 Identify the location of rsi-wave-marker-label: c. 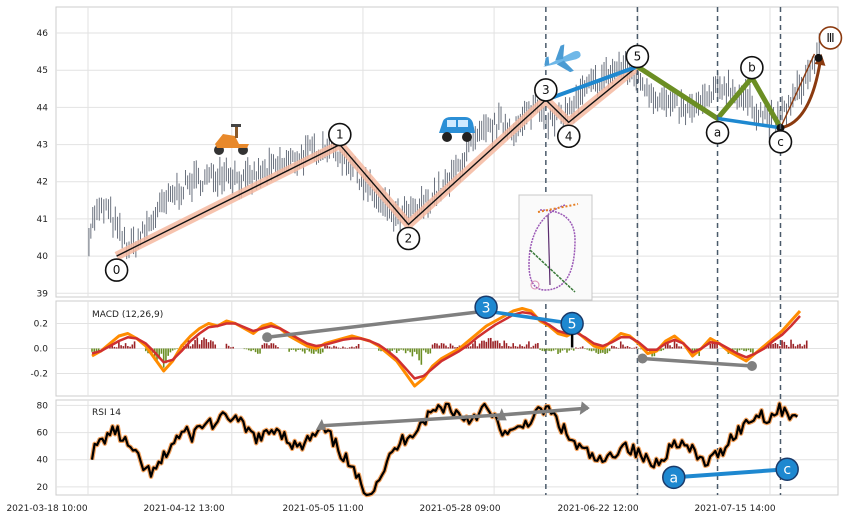
(787, 470).